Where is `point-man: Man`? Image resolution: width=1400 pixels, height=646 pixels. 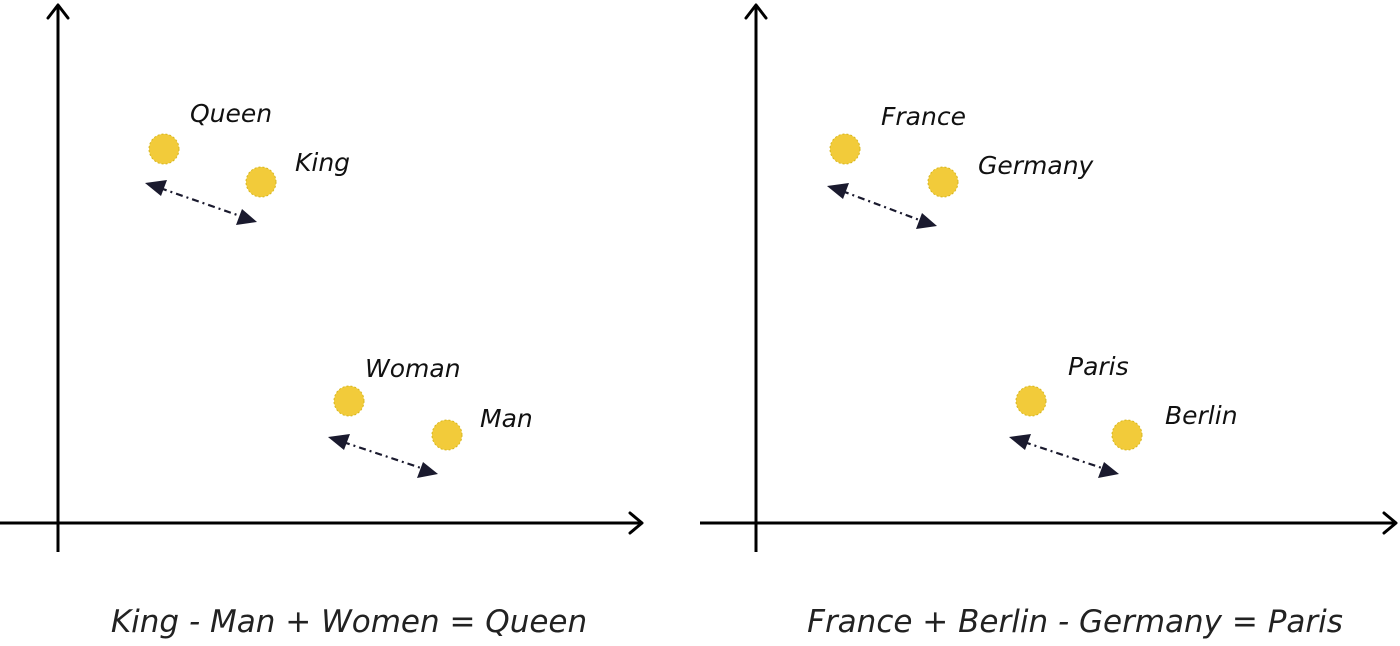 point-man: Man is located at coordinates (482, 427).